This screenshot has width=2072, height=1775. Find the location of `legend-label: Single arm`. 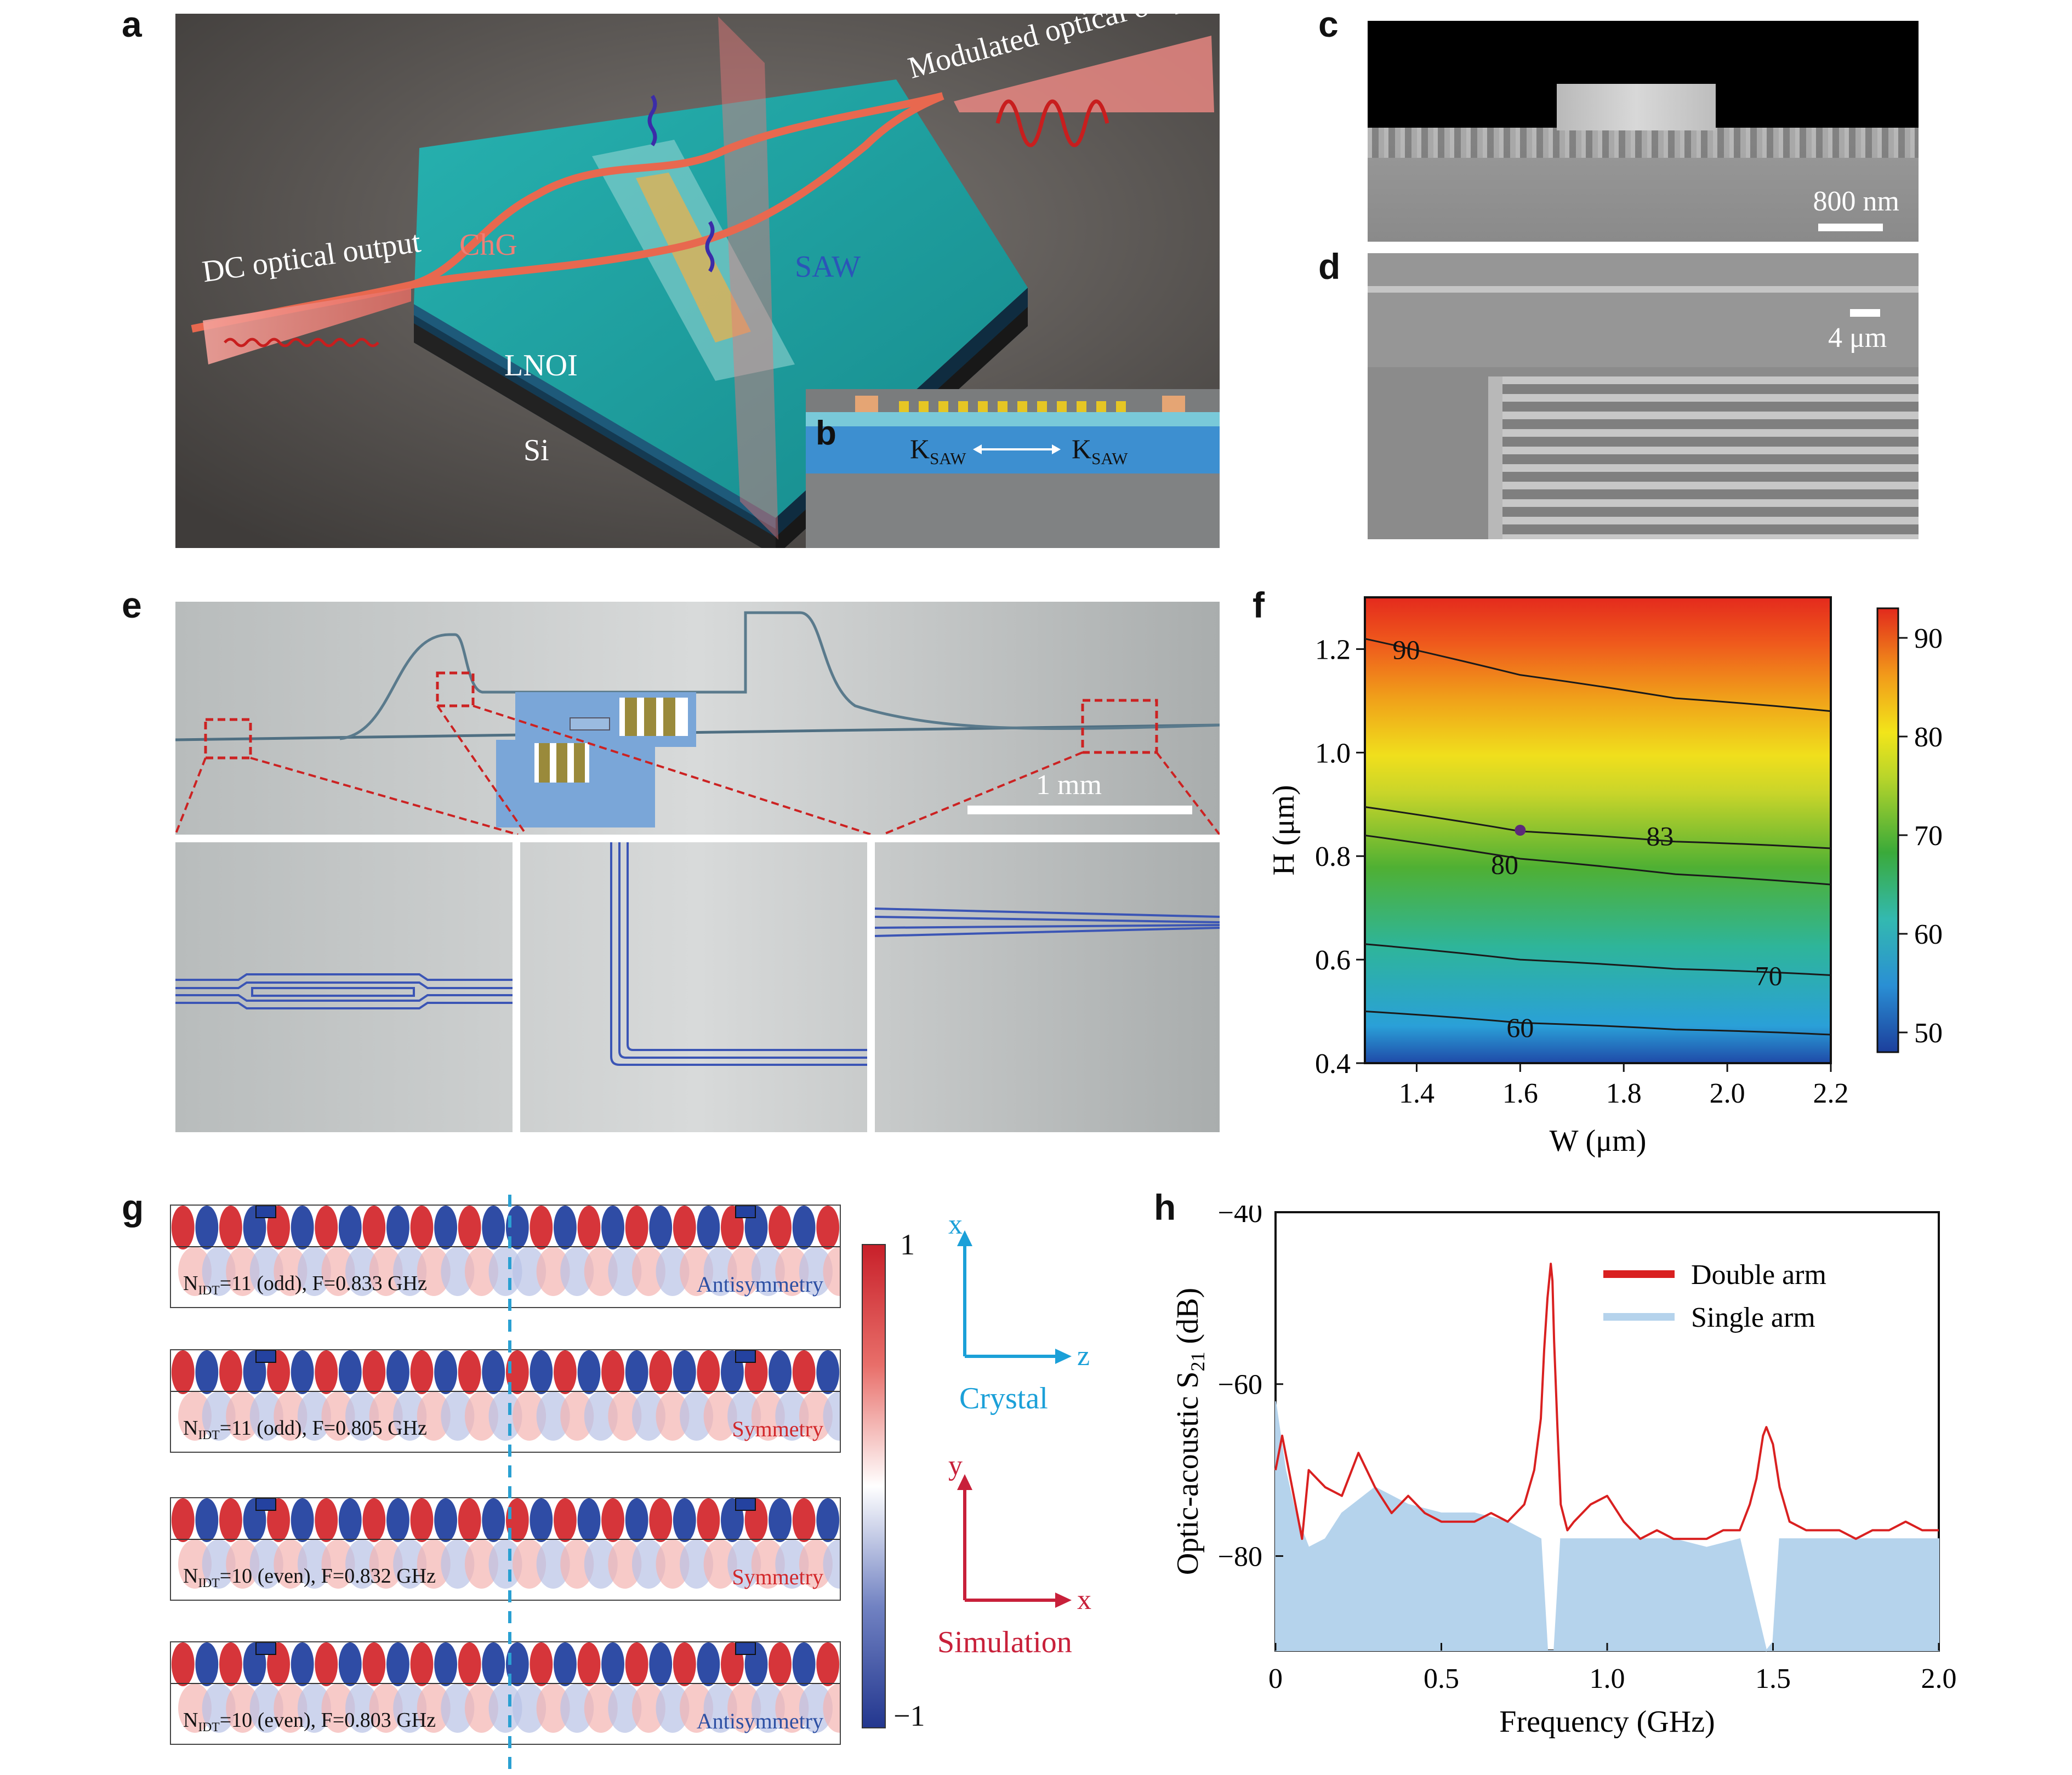

legend-label: Single arm is located at coordinates (1753, 1317).